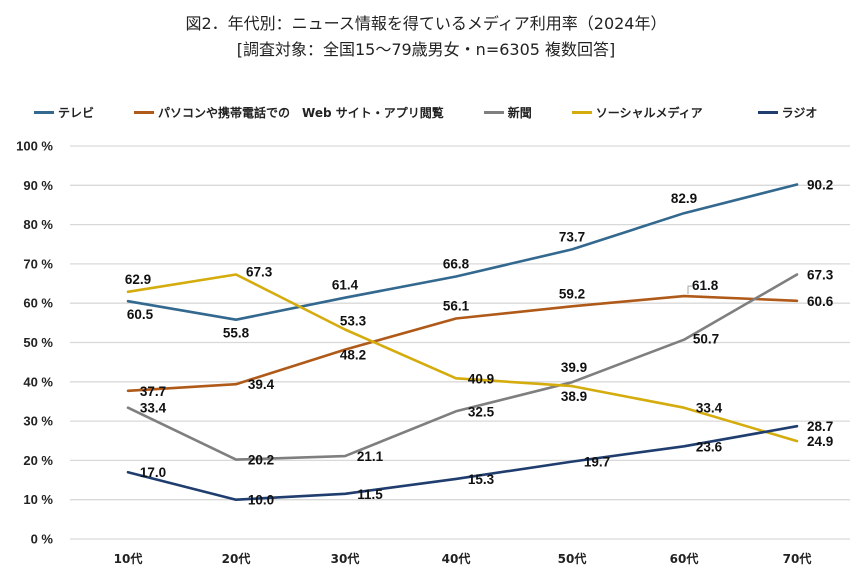  Describe the element at coordinates (38, 499) in the screenshot. I see `y-tick-label: 10 %` at that location.